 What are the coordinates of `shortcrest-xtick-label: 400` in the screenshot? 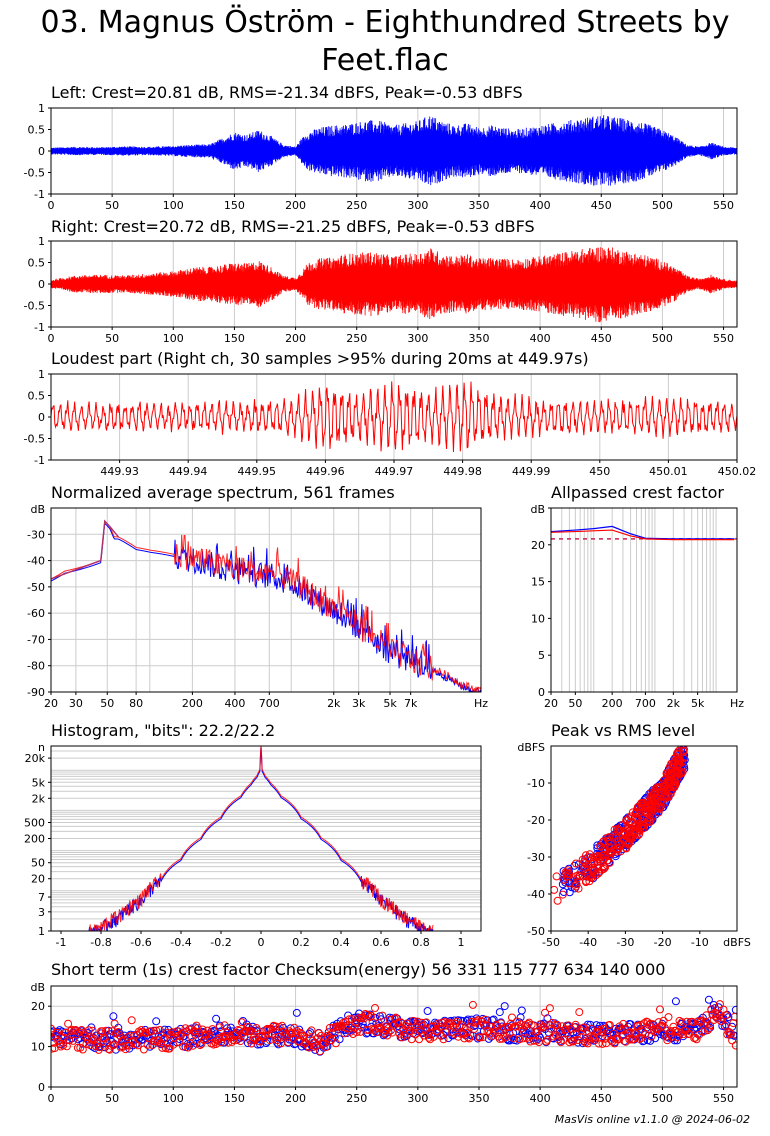 It's located at (540, 1098).